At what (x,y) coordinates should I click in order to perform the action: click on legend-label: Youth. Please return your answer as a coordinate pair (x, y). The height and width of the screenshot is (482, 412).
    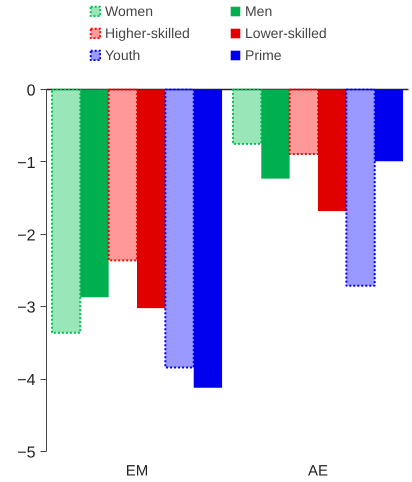
    Looking at the image, I should click on (123, 55).